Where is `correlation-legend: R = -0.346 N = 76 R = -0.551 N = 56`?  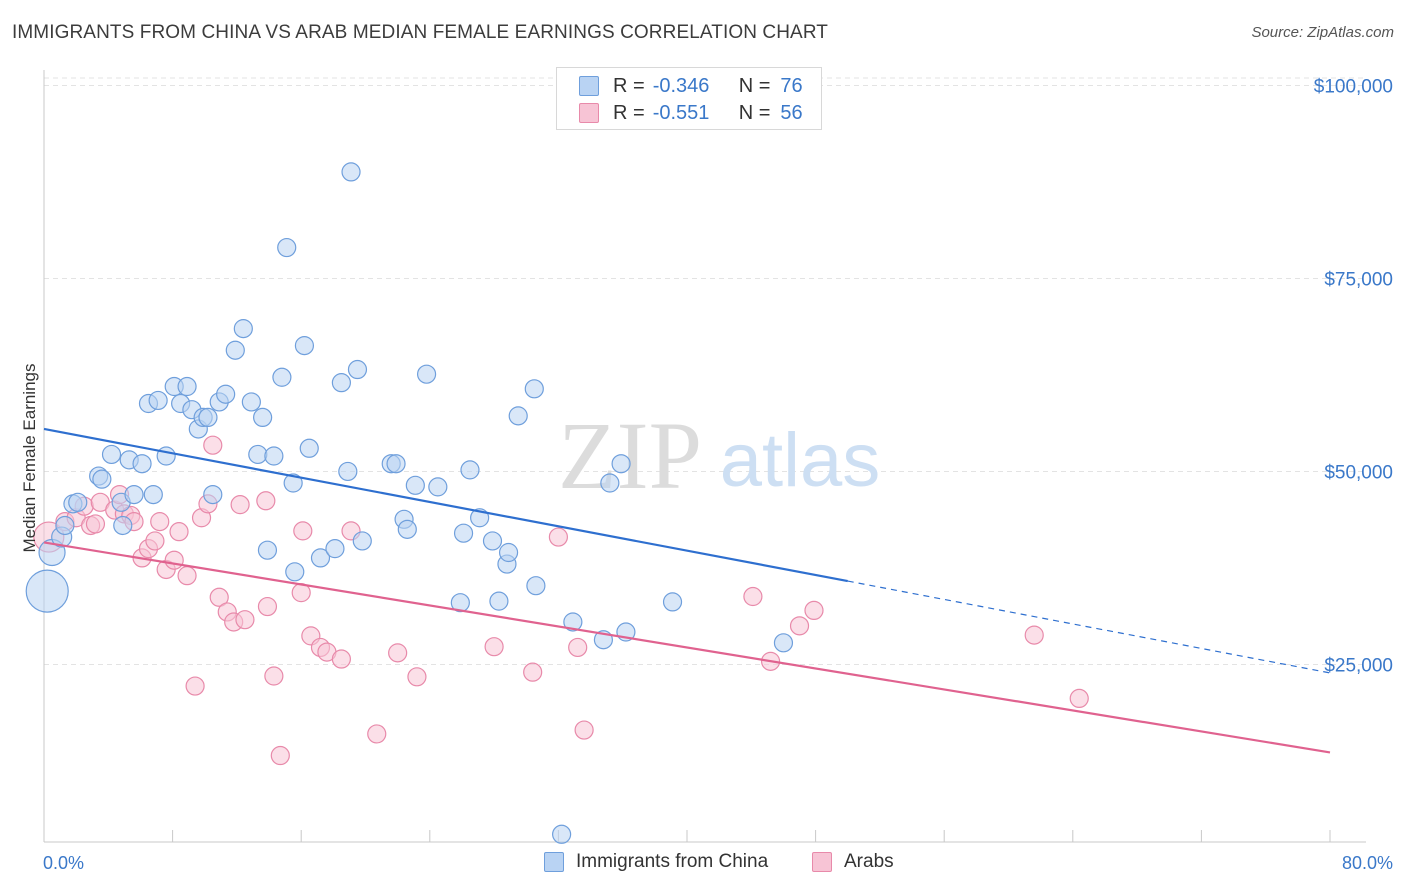
correlation-legend: R = -0.346 N = 76 R = -0.551 N = 56 is located at coordinates (689, 98).